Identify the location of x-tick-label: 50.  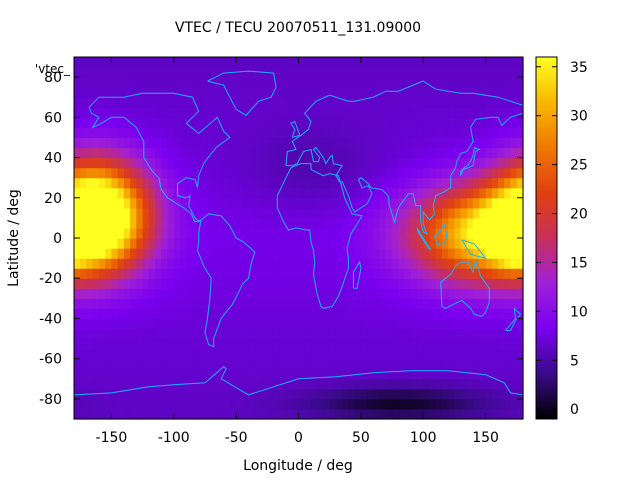
(361, 438).